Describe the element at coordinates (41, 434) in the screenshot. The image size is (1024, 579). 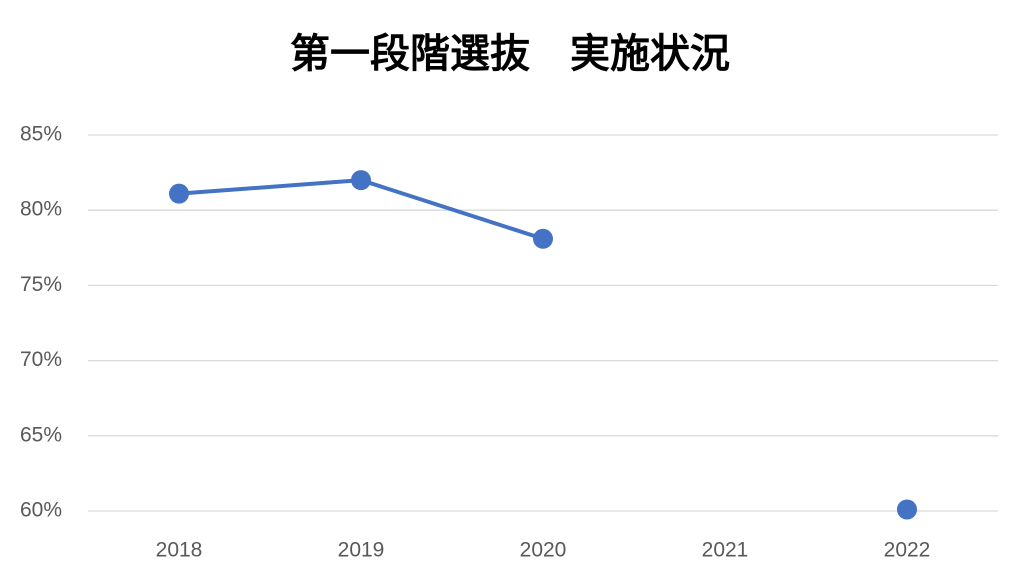
I see `y-tick-label: 65%` at that location.